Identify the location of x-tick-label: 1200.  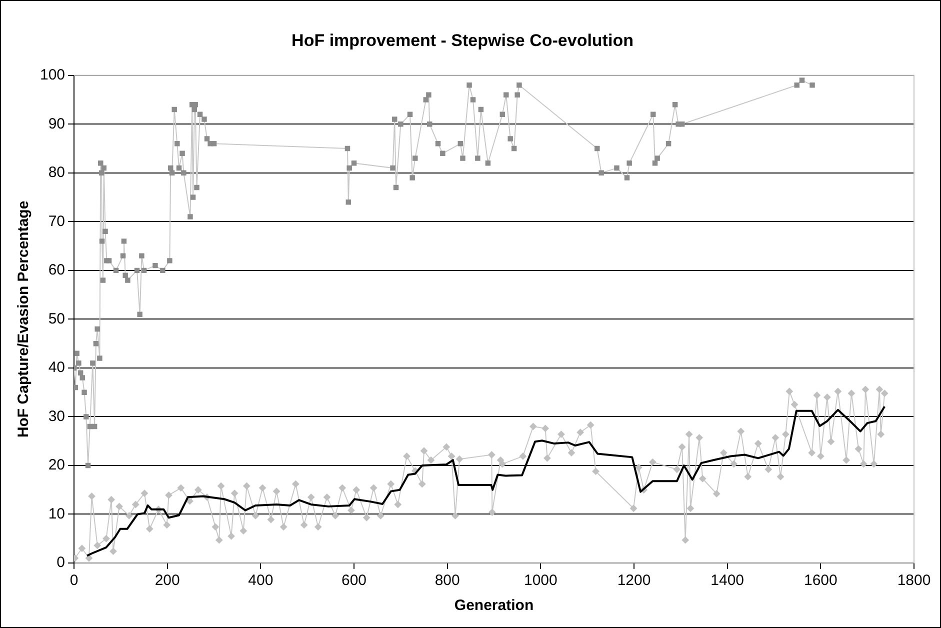
(634, 581).